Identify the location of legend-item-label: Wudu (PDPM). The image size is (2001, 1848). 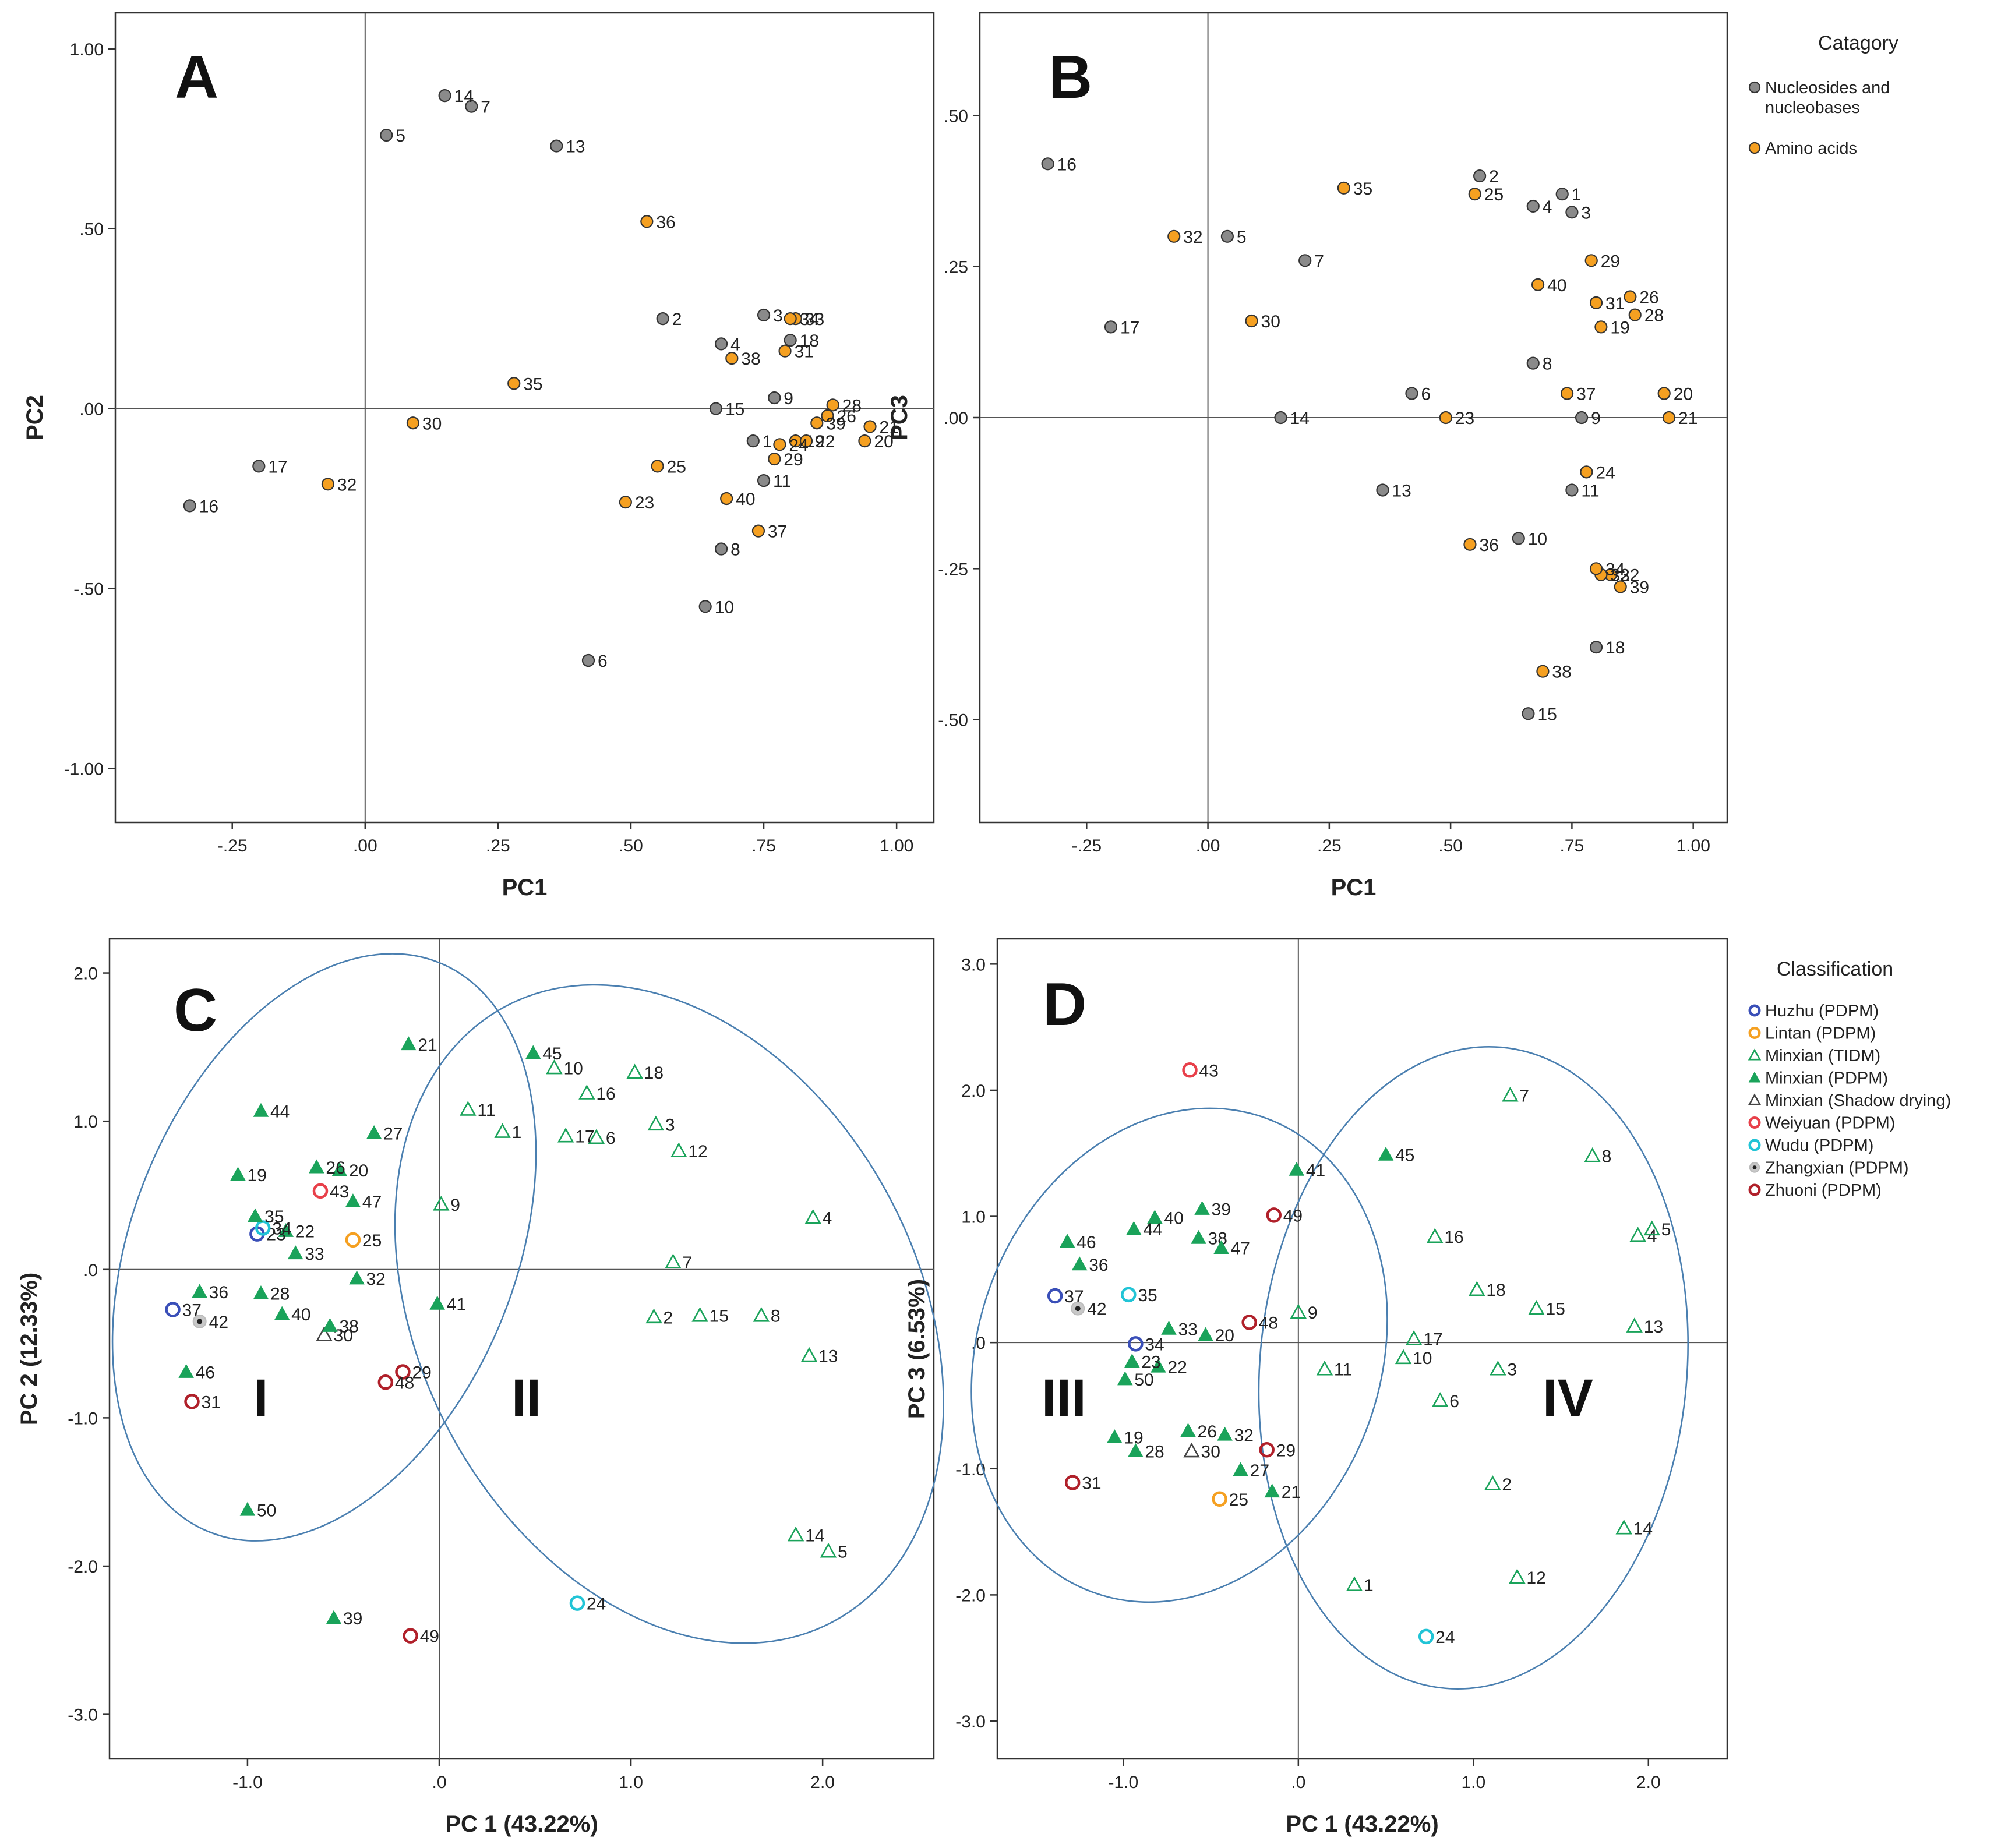
(1819, 1145).